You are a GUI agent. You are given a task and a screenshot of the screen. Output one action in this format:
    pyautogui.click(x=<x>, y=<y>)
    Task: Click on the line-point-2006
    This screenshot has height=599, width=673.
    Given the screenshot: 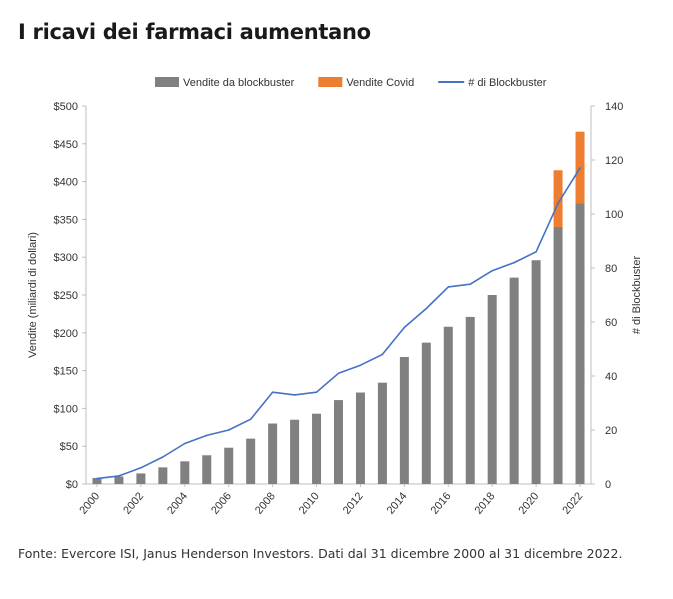 What is the action you would take?
    pyautogui.click(x=228, y=430)
    